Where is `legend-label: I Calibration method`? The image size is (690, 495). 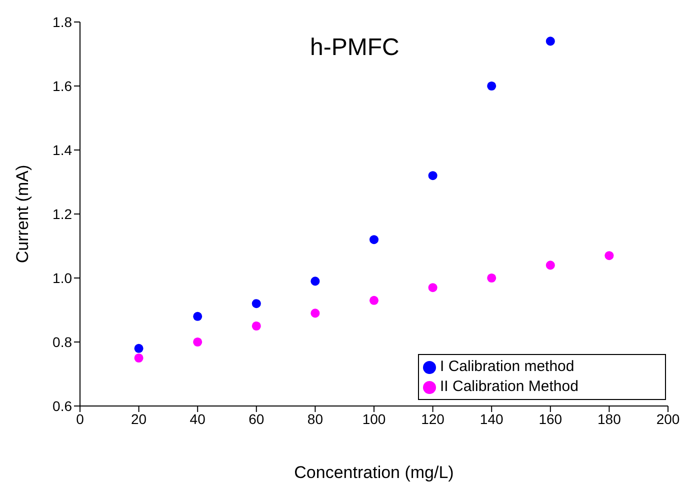
legend-label: I Calibration method is located at coordinates (507, 366).